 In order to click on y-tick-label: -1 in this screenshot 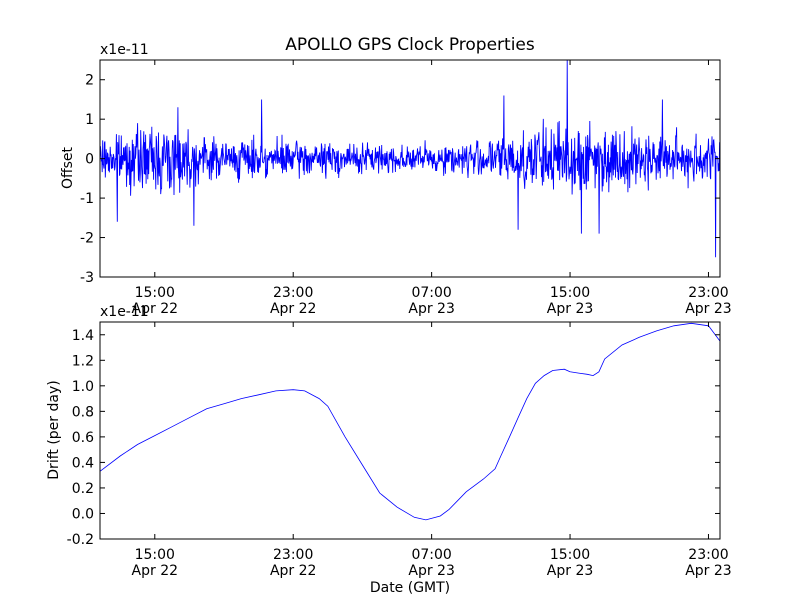, I will do `click(87, 199)`.